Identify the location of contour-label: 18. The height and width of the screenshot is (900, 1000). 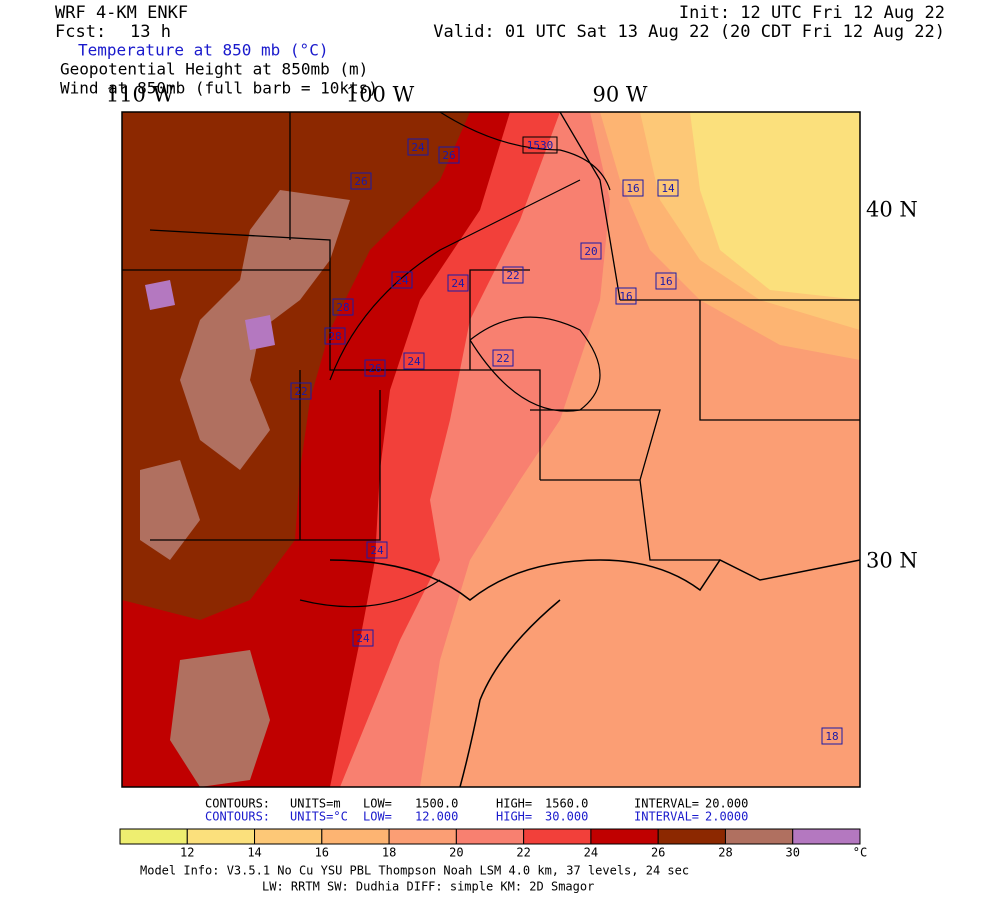
(831, 736).